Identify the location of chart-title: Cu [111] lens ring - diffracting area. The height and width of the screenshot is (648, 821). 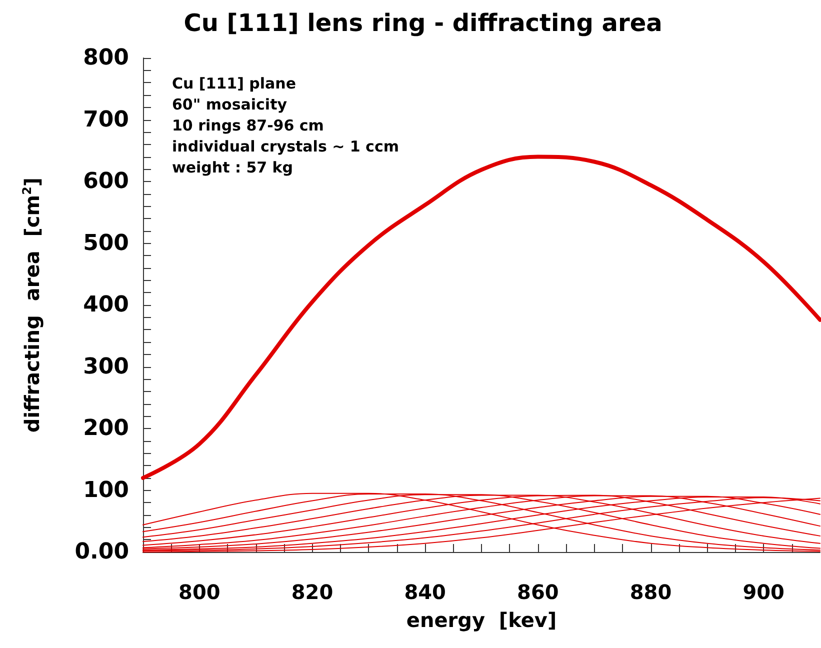
(423, 23).